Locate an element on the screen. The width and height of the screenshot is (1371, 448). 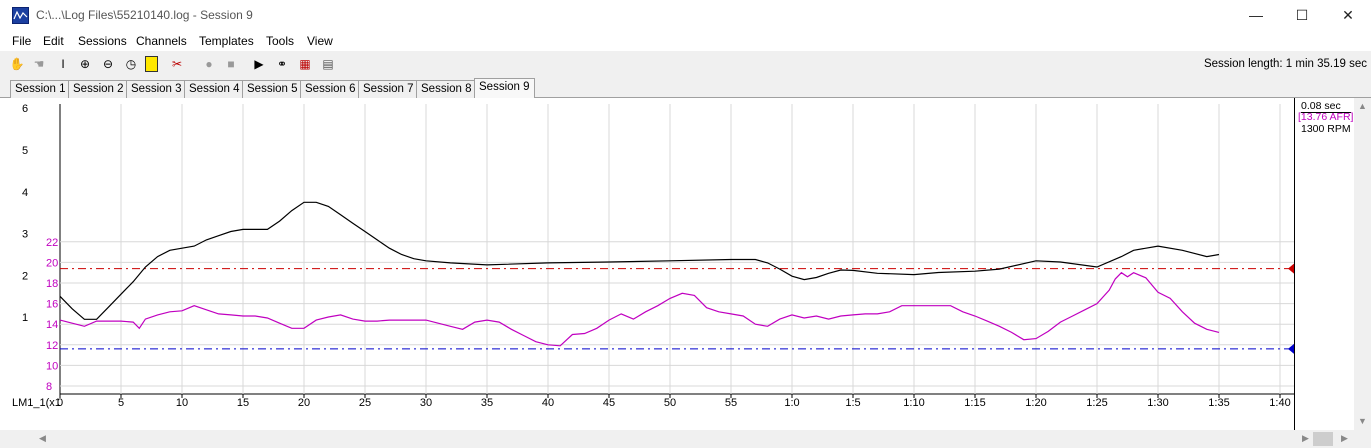
readout-panel: 0.08 sec [13.76 AFR] 1300 RPM is located at coordinates (1324, 264).